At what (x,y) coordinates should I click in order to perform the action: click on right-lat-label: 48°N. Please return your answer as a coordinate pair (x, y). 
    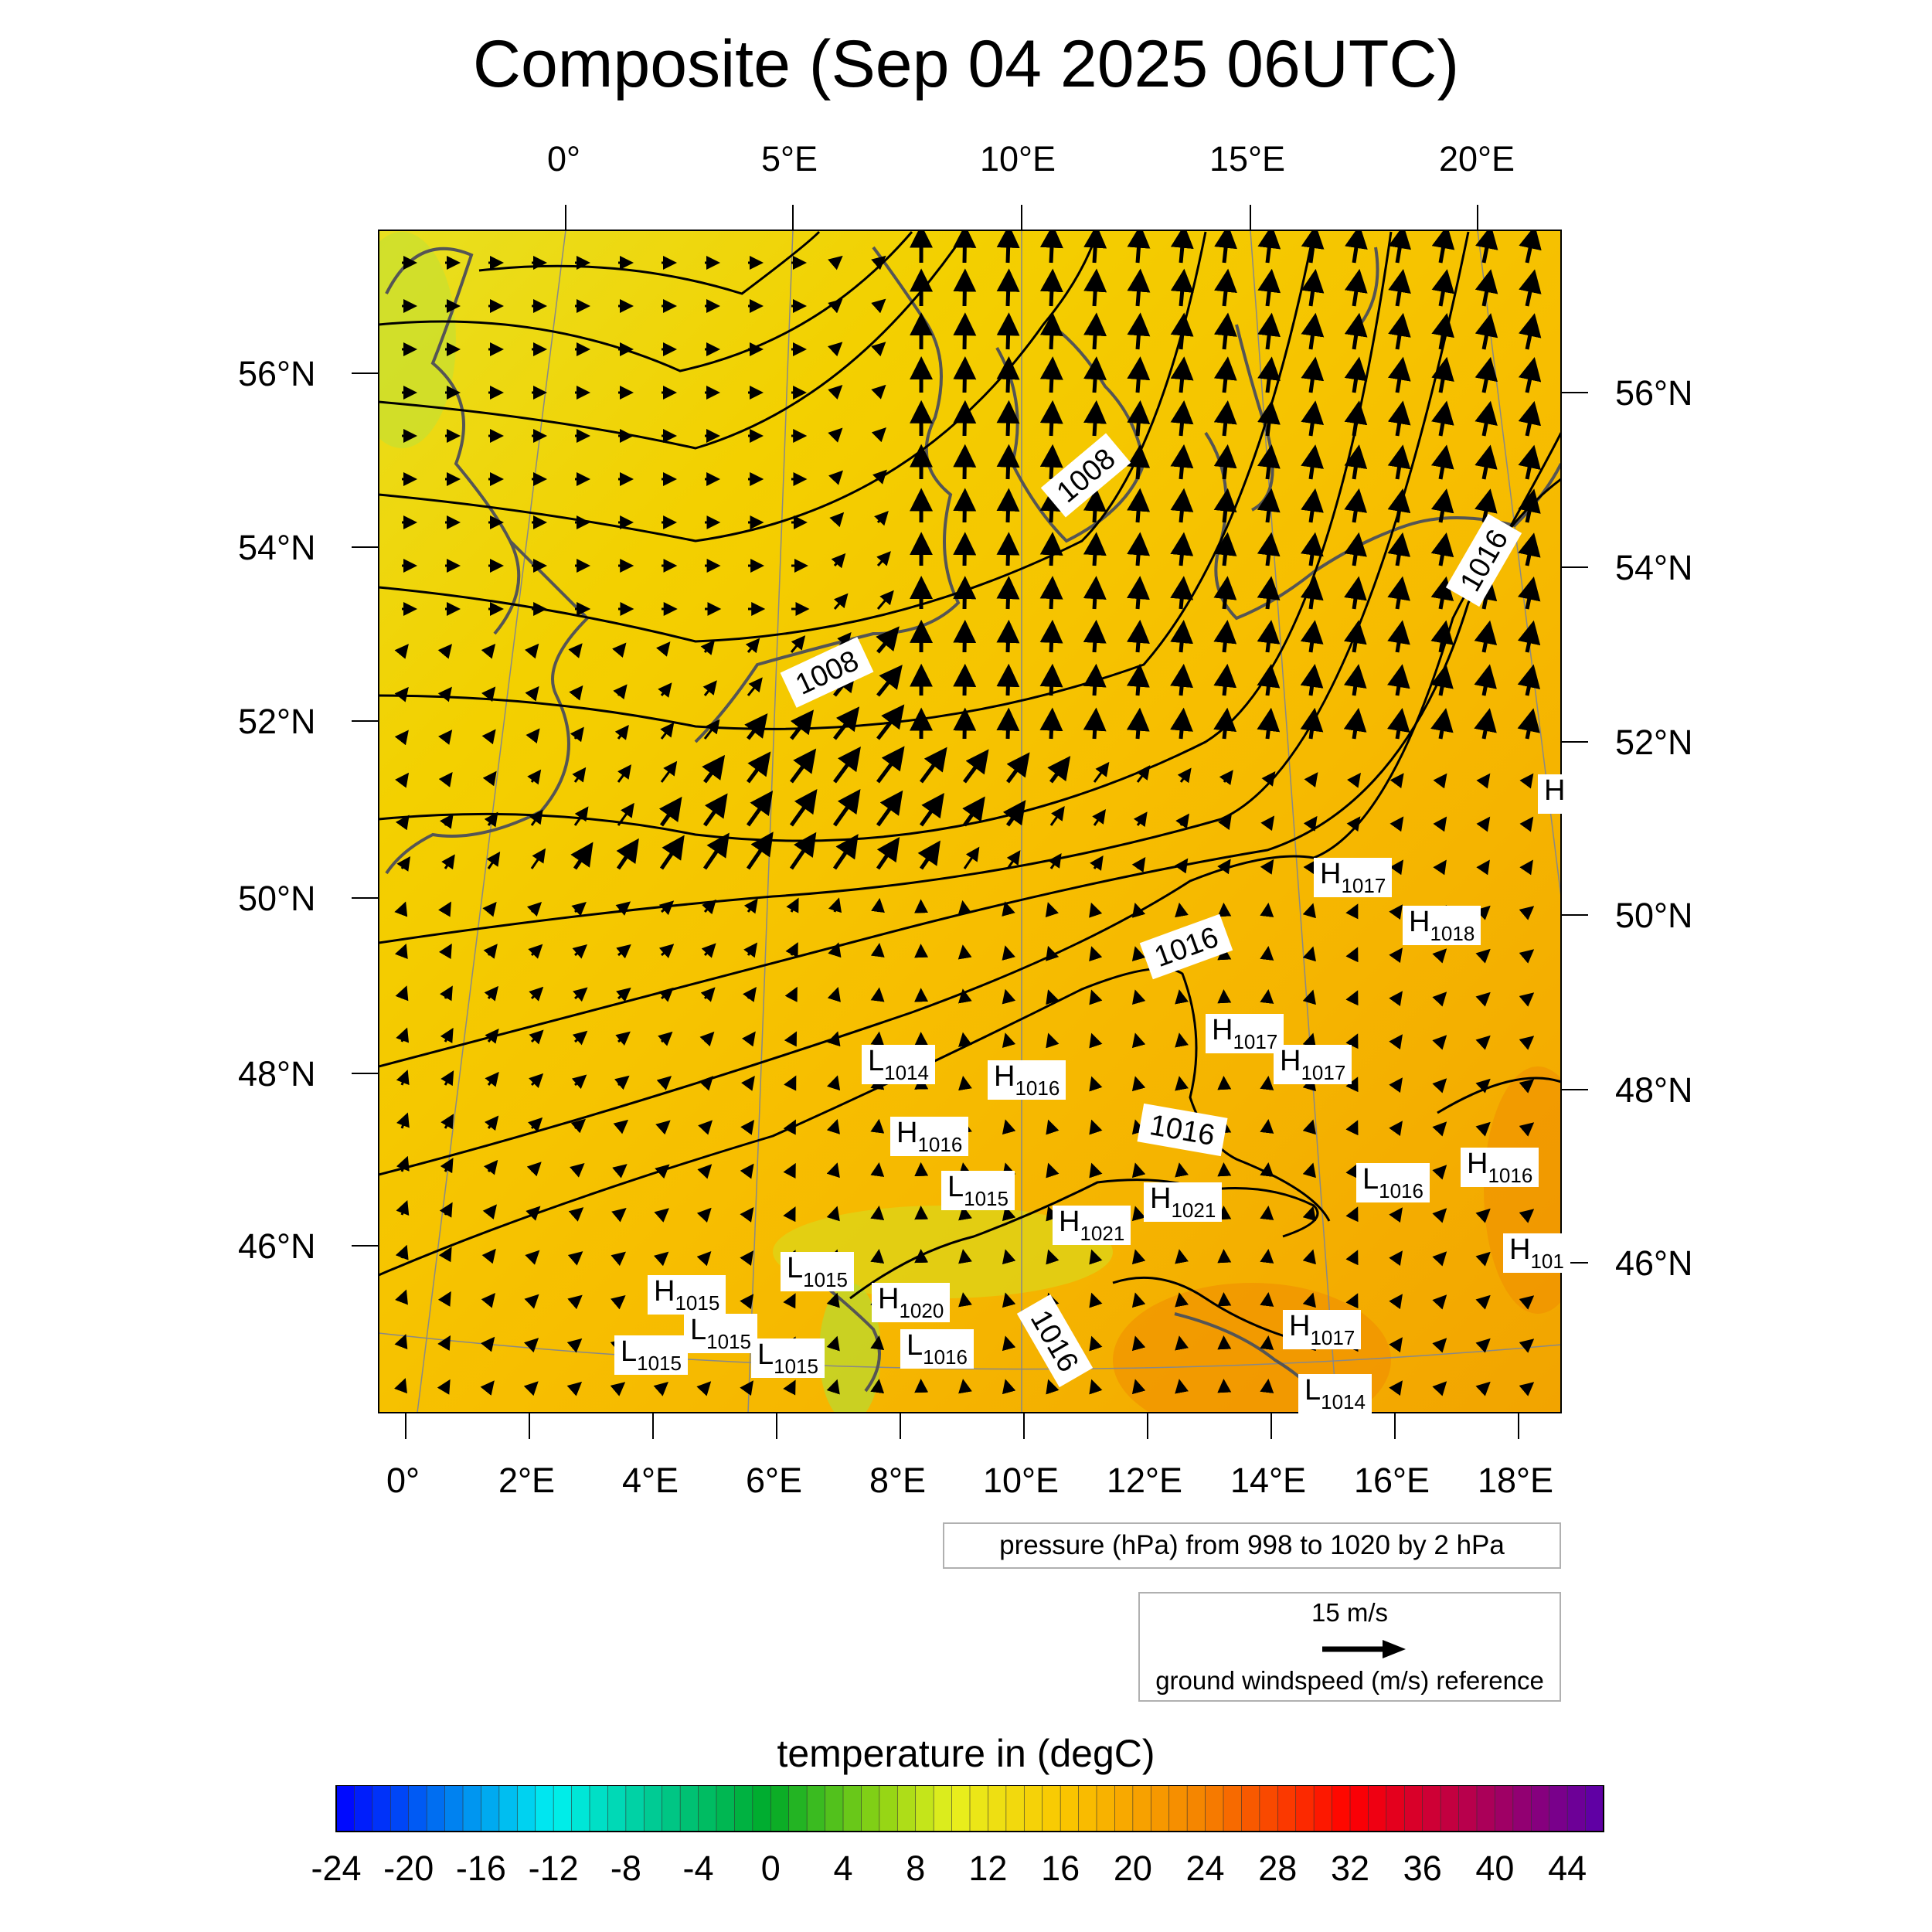
    Looking at the image, I should click on (1654, 1090).